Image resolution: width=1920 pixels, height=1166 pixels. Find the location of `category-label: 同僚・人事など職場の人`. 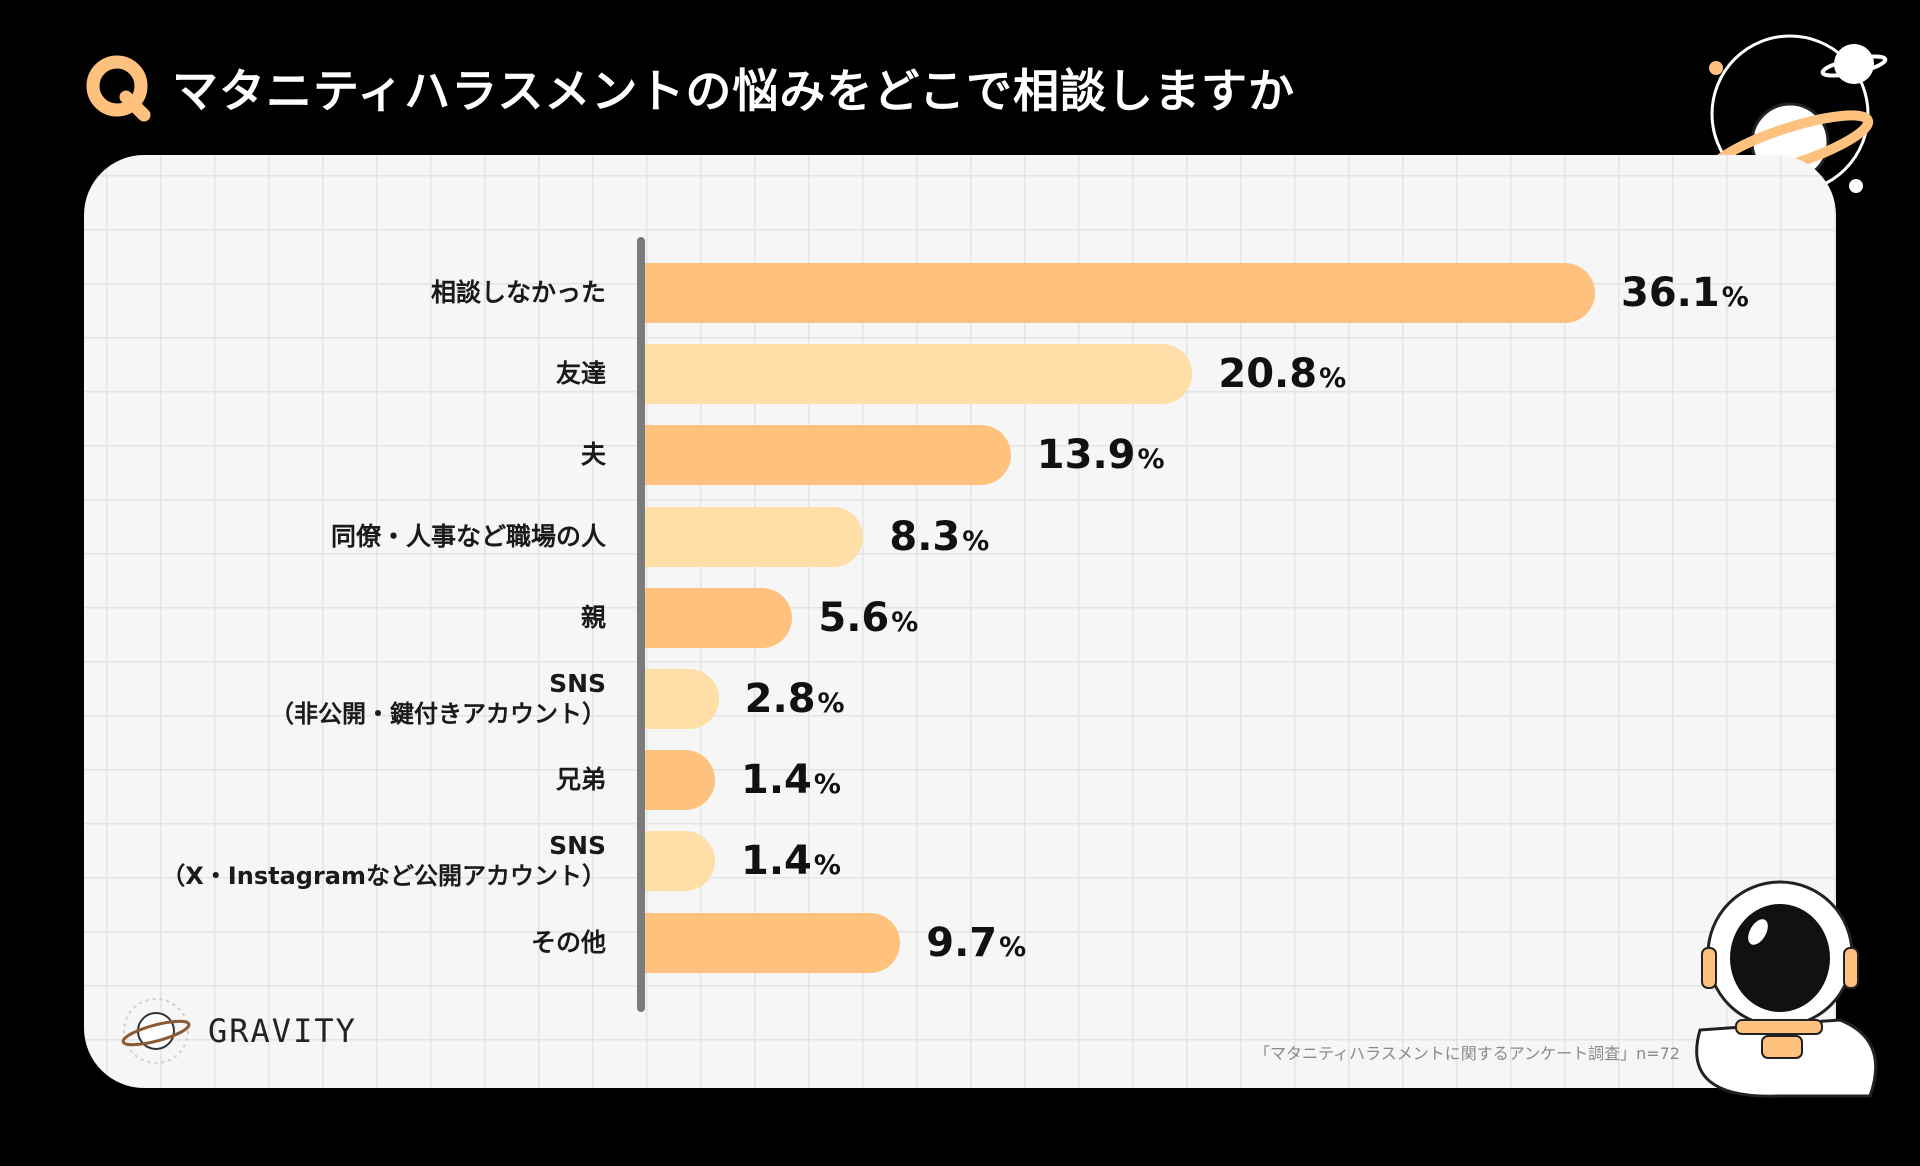

category-label: 同僚・人事など職場の人 is located at coordinates (468, 537).